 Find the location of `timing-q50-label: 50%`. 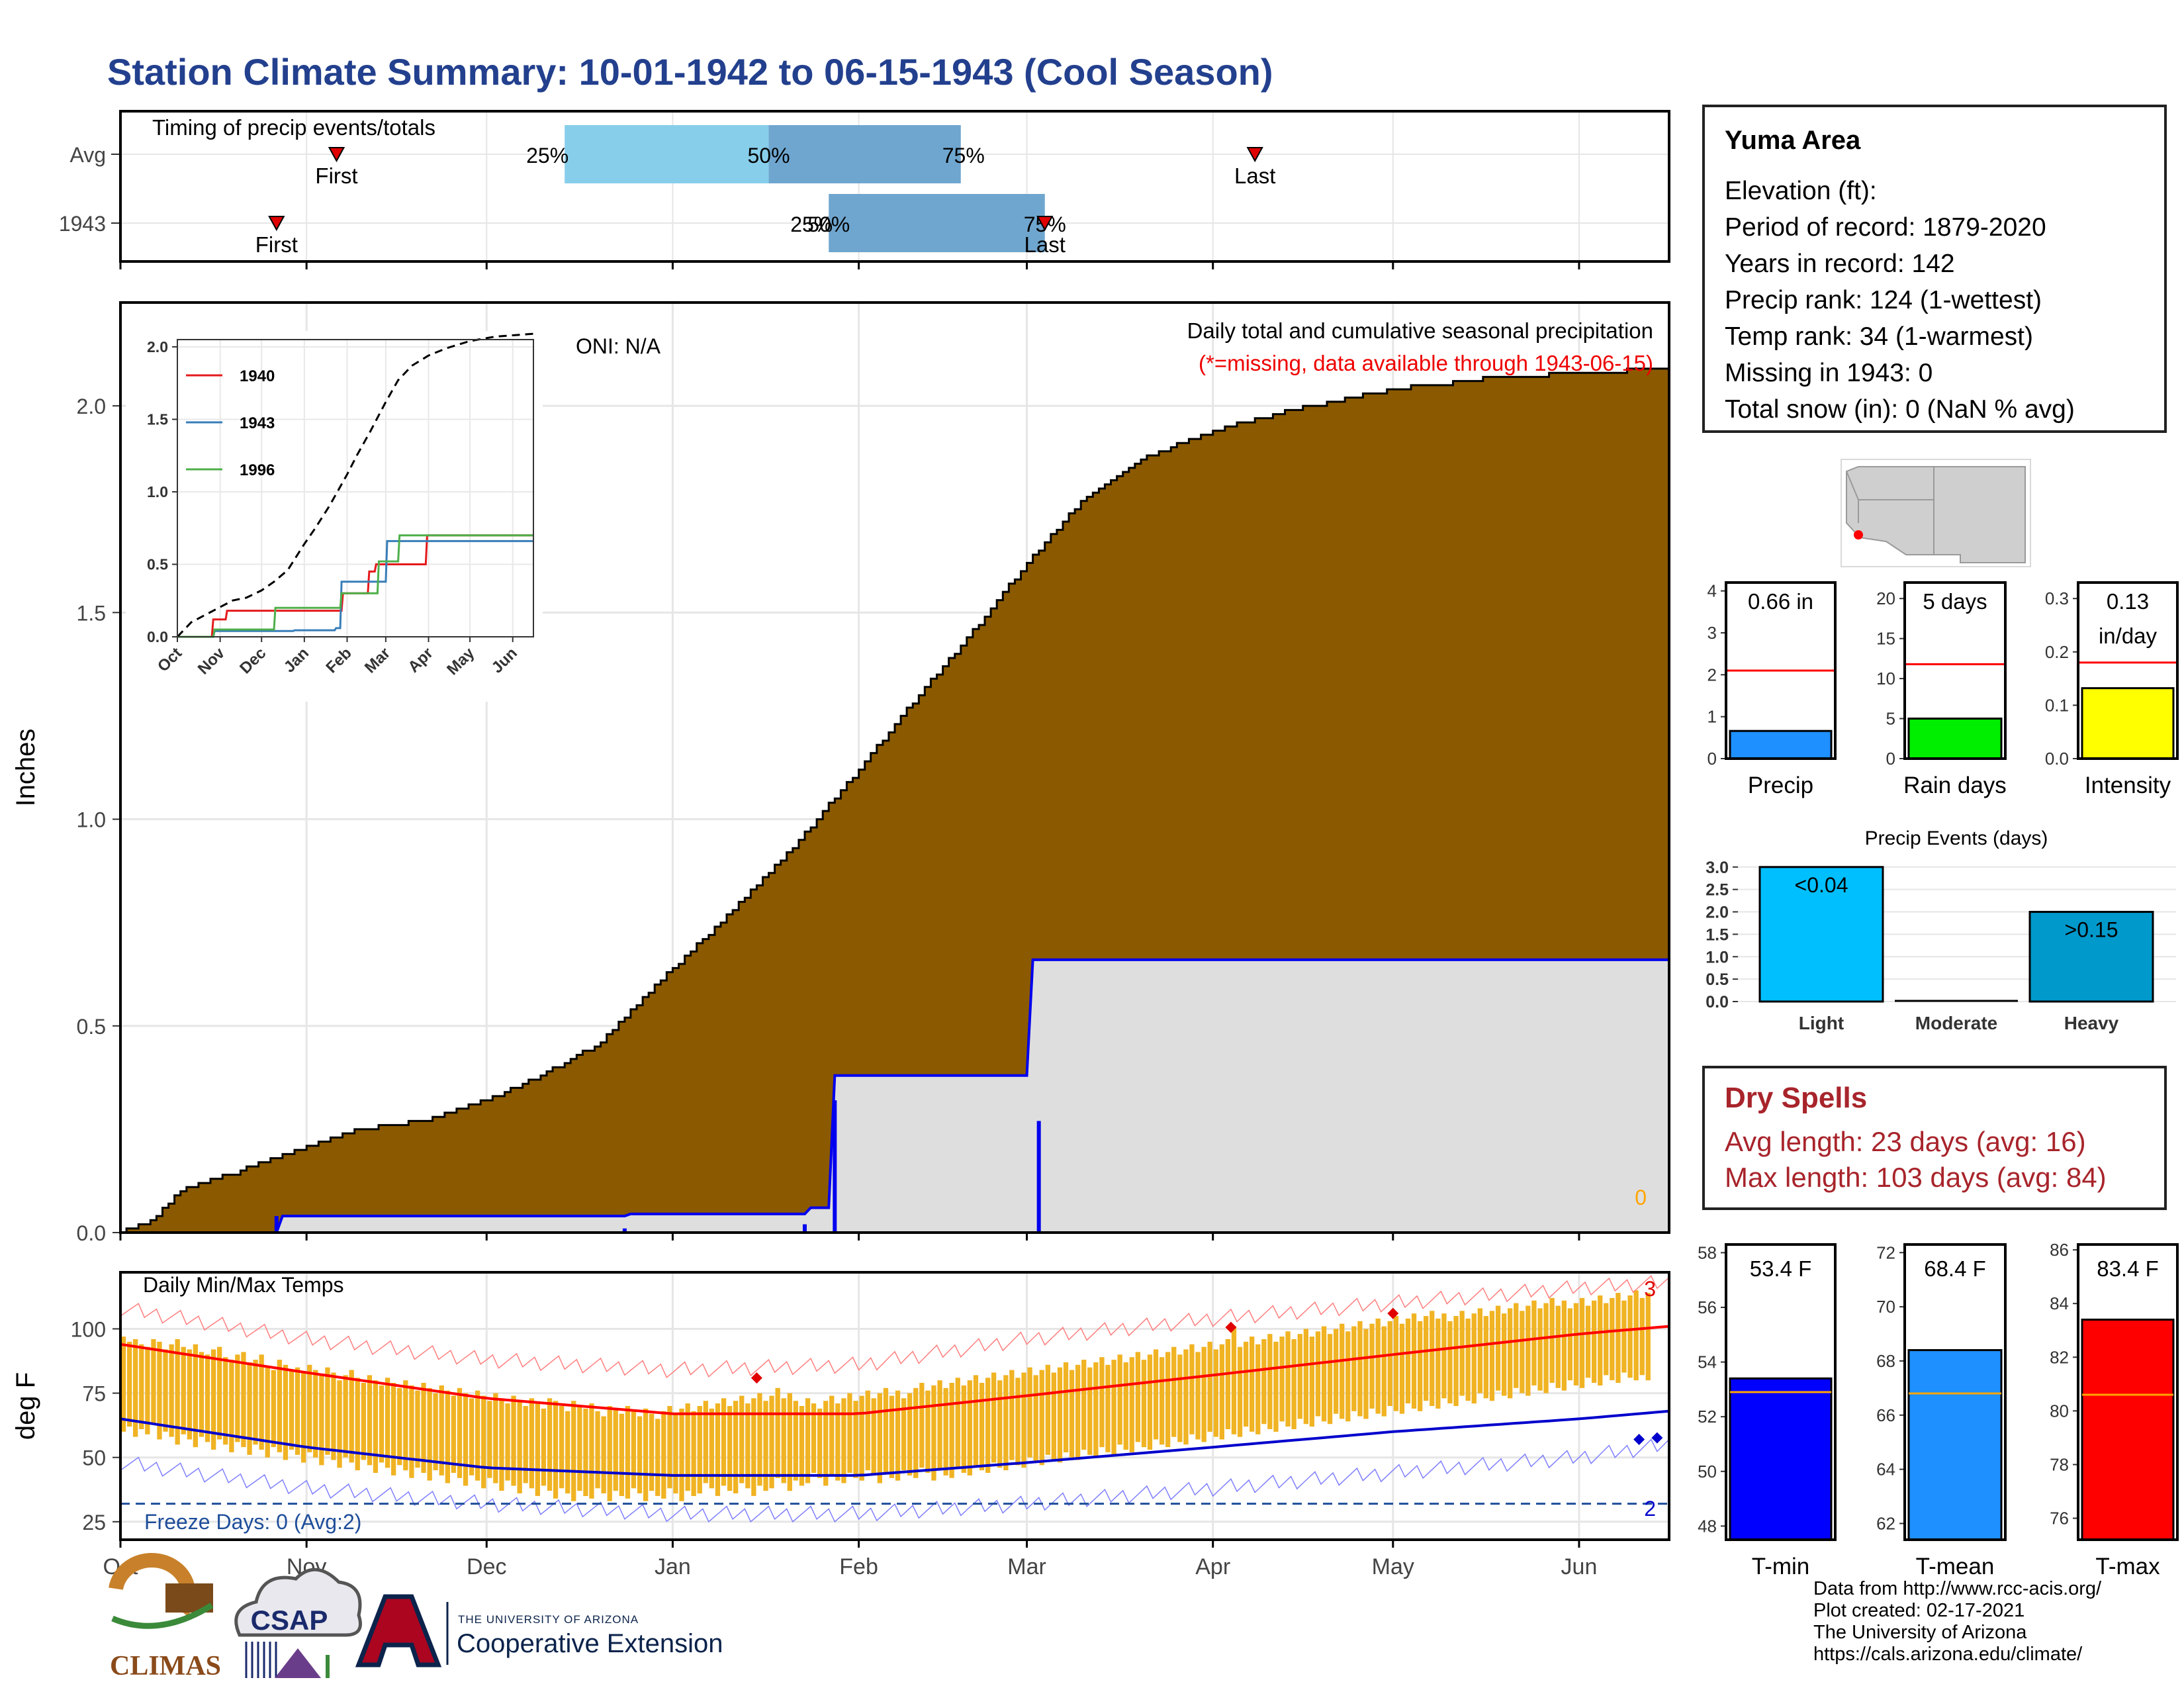

timing-q50-label: 50% is located at coordinates (769, 155).